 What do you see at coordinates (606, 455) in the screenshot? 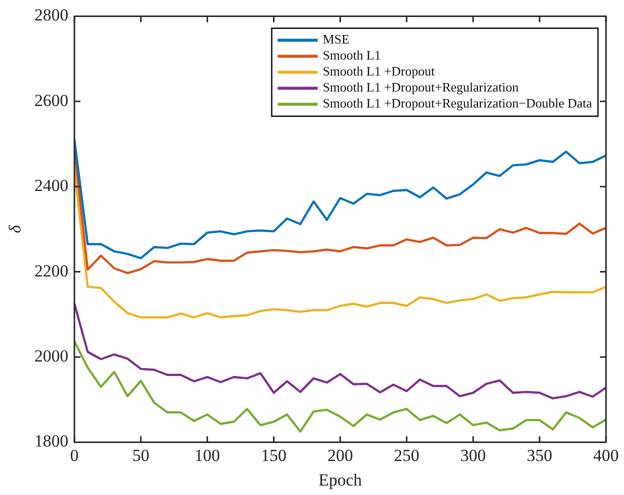
I see `x-tick-label: 400` at bounding box center [606, 455].